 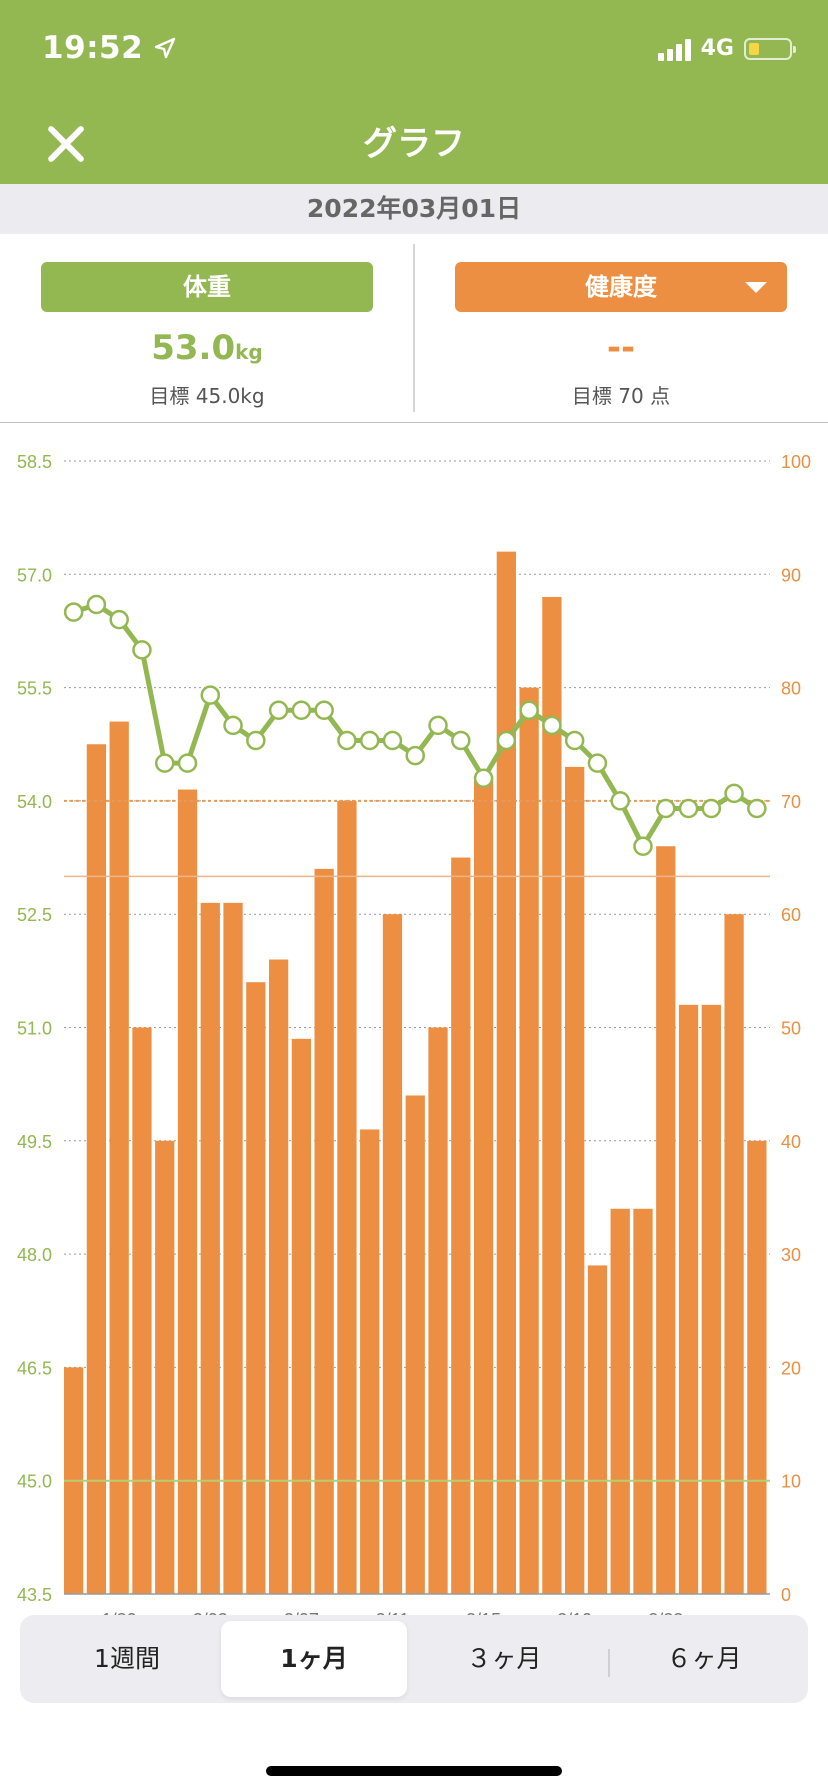 I want to click on tab-1-week: 1週間, so click(x=127, y=1658).